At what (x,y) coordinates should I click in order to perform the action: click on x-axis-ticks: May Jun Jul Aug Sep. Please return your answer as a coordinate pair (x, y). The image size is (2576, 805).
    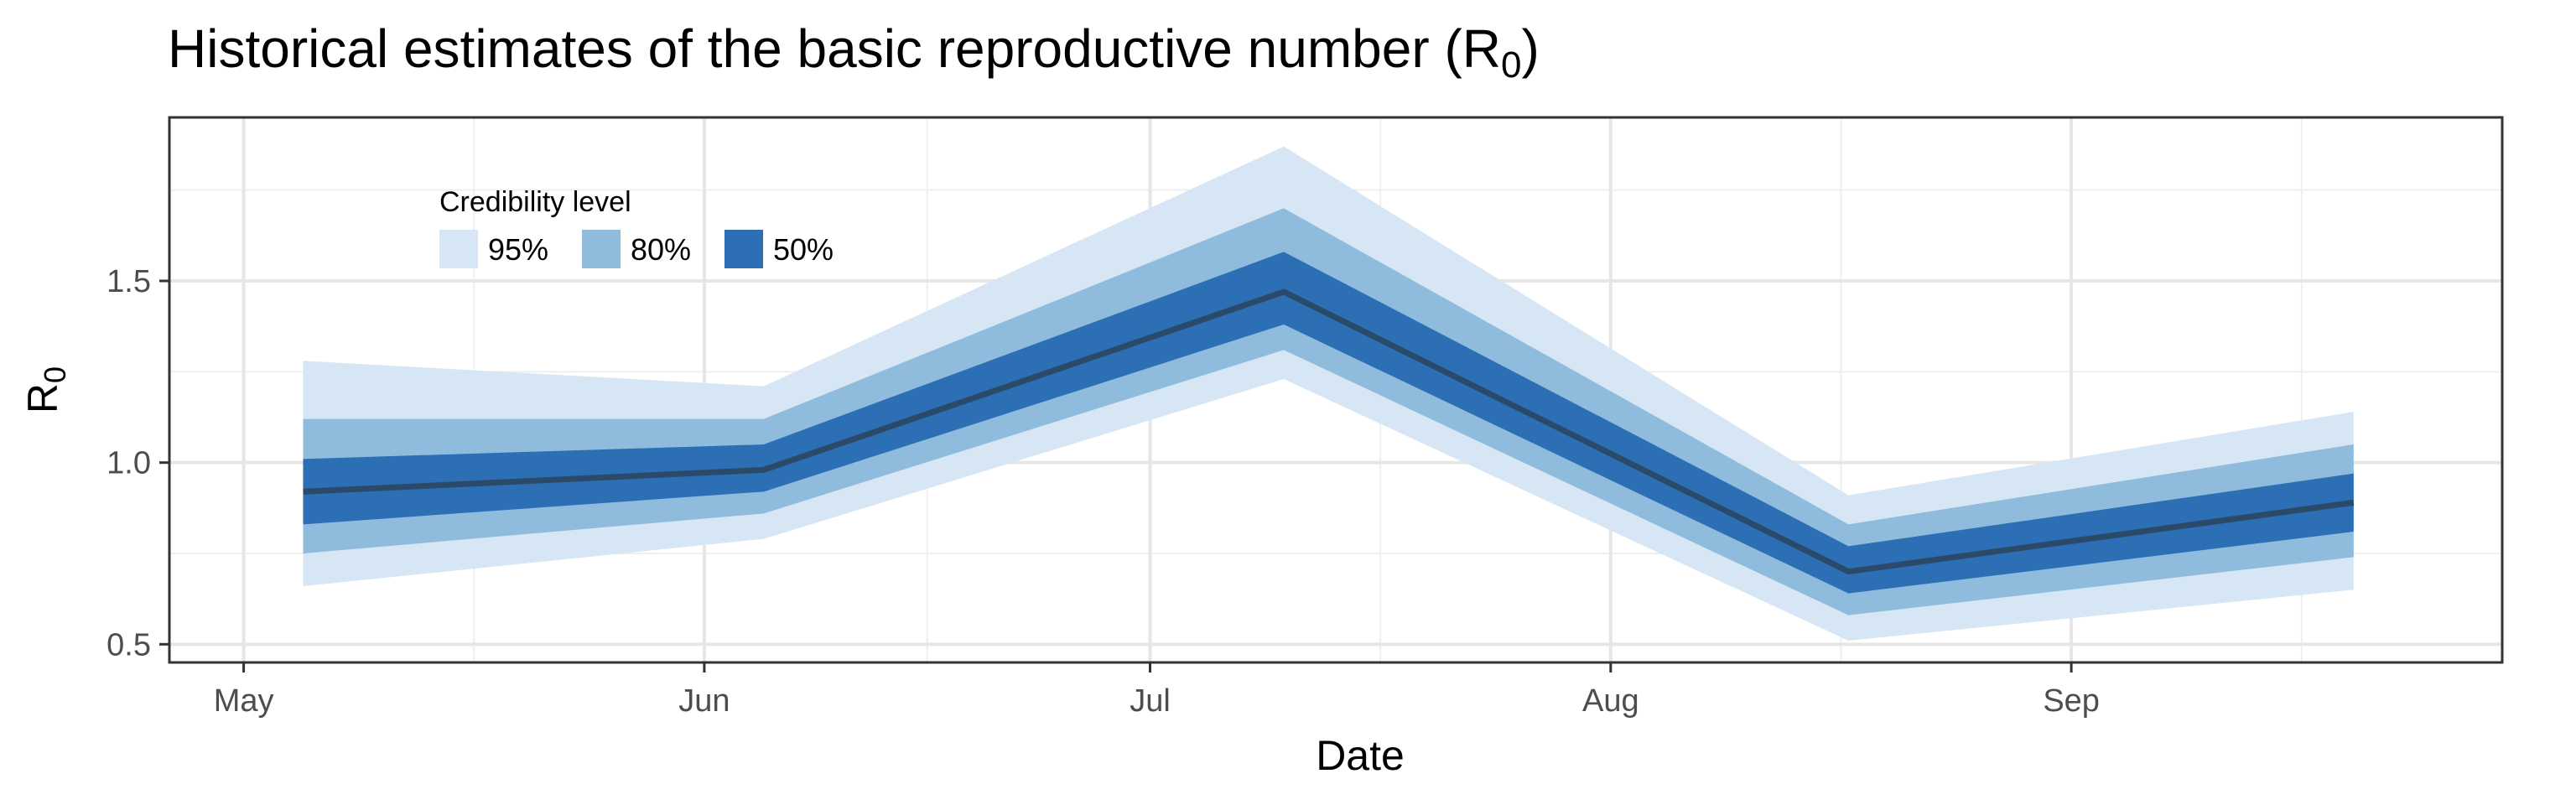
    Looking at the image, I should click on (1157, 690).